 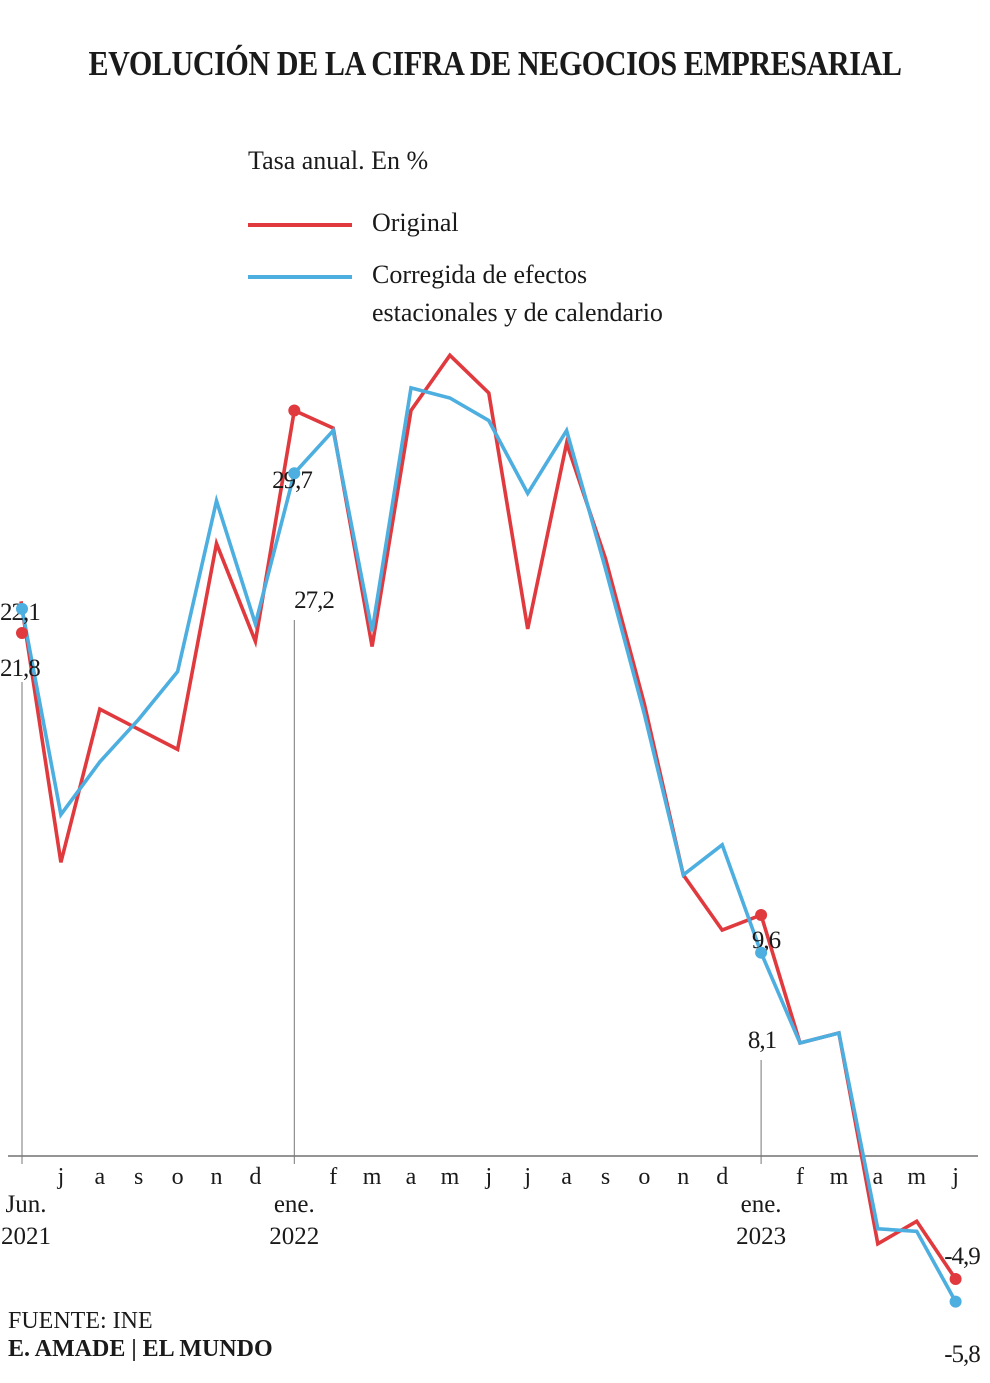 I want to click on legend-original-label: Original, so click(x=415, y=222).